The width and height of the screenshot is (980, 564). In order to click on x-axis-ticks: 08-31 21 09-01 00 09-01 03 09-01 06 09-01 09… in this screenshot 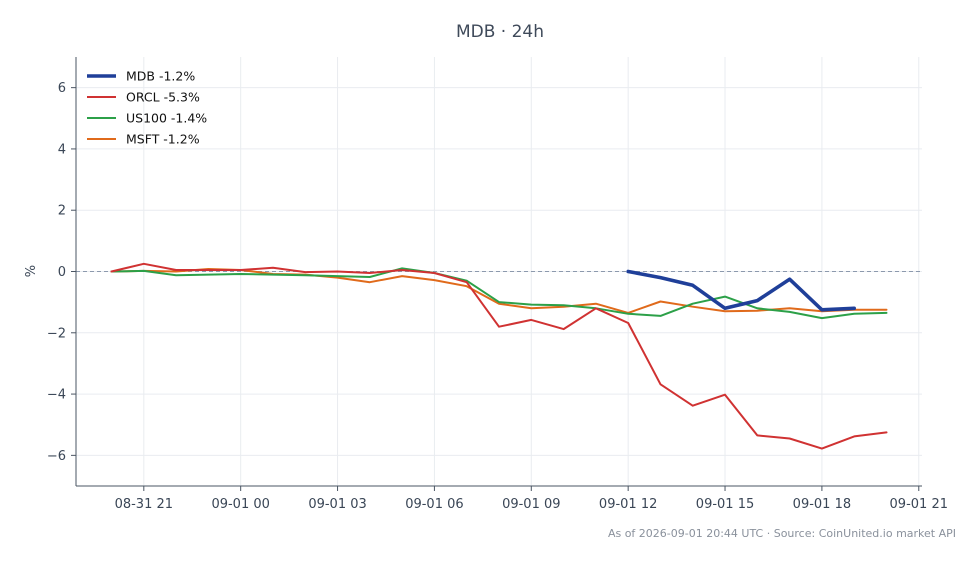, I will do `click(531, 499)`.